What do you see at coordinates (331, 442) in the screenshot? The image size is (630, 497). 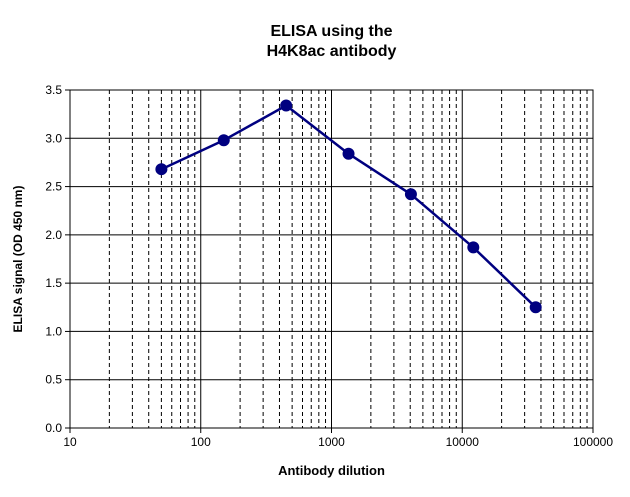 I see `x-tick-label: 1000` at bounding box center [331, 442].